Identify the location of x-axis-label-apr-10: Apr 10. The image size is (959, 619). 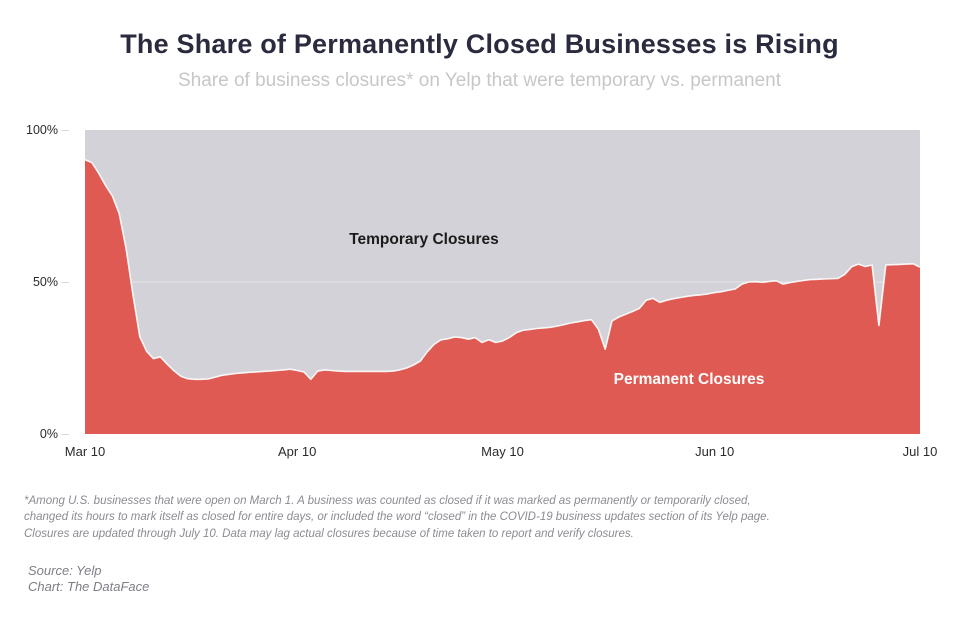
(297, 451).